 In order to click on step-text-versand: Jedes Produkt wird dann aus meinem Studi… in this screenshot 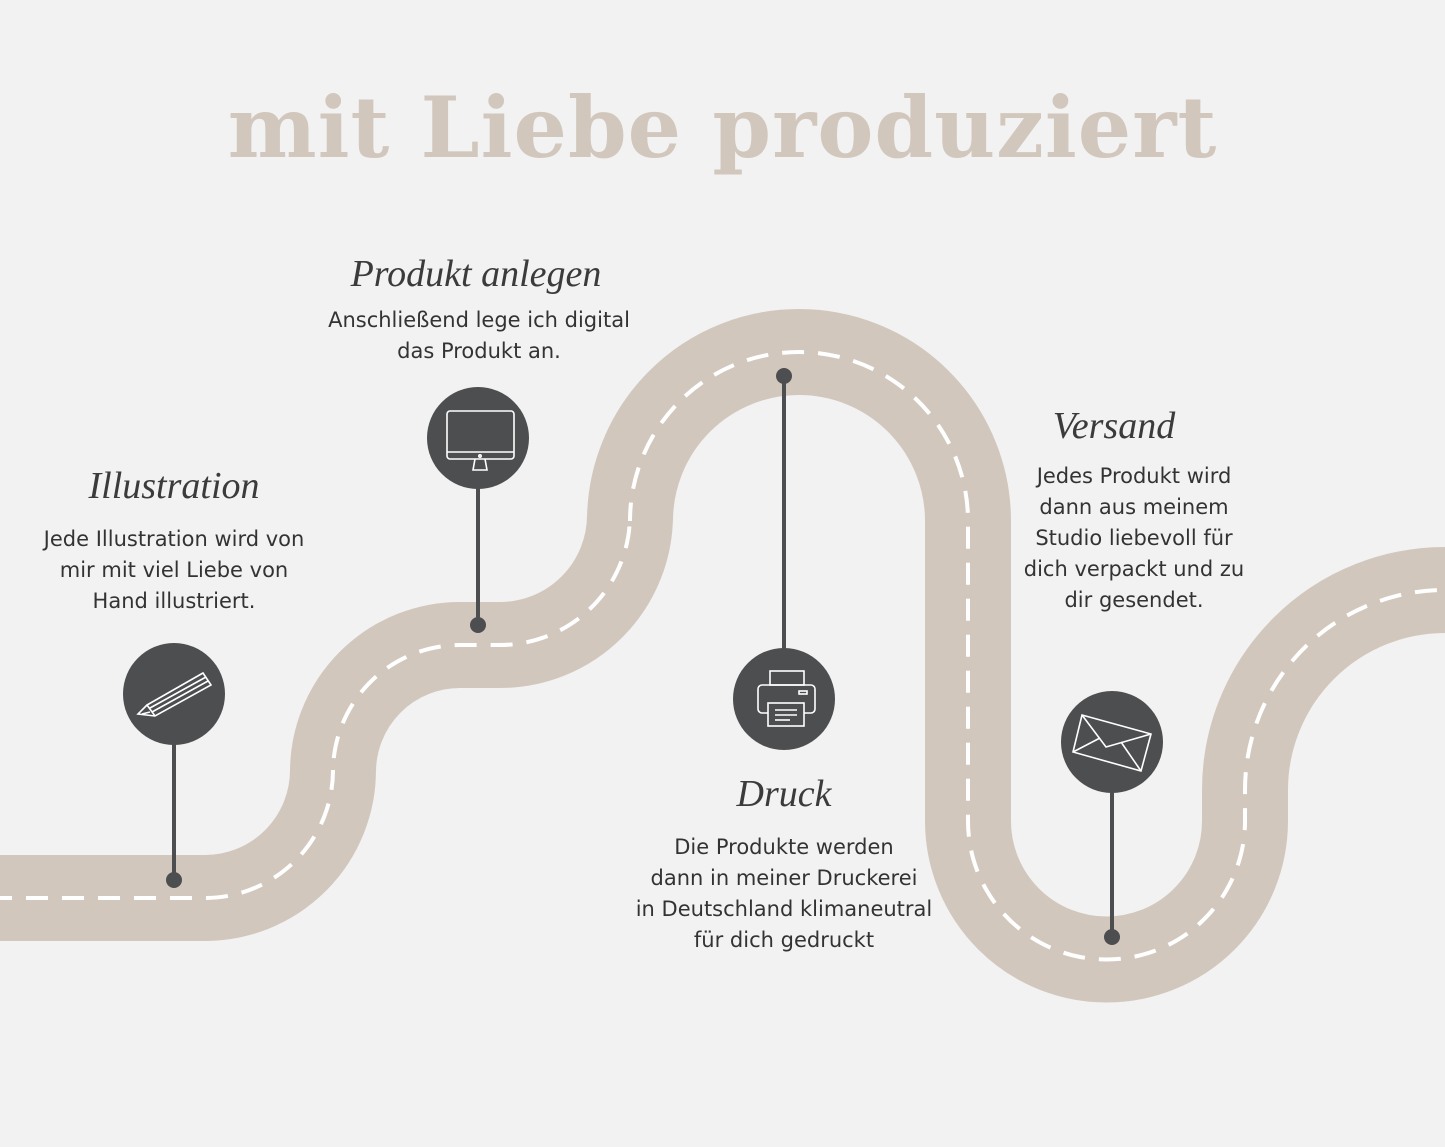, I will do `click(1134, 538)`.